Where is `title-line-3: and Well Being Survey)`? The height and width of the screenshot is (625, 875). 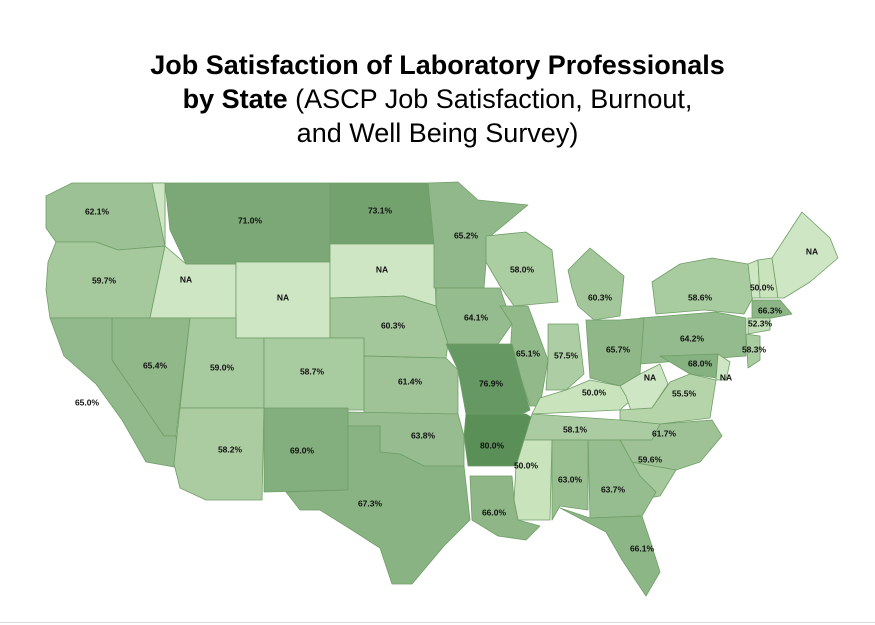 title-line-3: and Well Being Survey) is located at coordinates (437, 133).